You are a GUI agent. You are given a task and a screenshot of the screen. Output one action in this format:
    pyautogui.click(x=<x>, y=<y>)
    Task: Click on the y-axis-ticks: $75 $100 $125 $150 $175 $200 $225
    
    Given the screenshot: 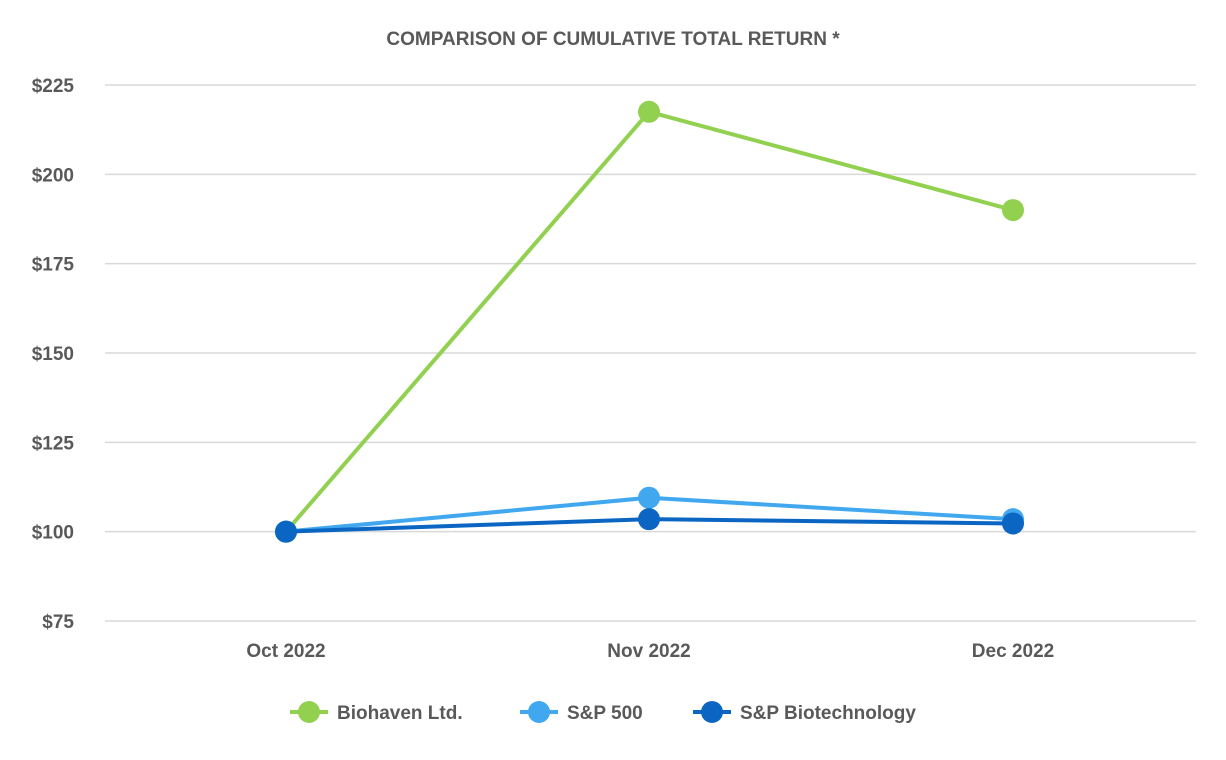 What is the action you would take?
    pyautogui.click(x=53, y=354)
    